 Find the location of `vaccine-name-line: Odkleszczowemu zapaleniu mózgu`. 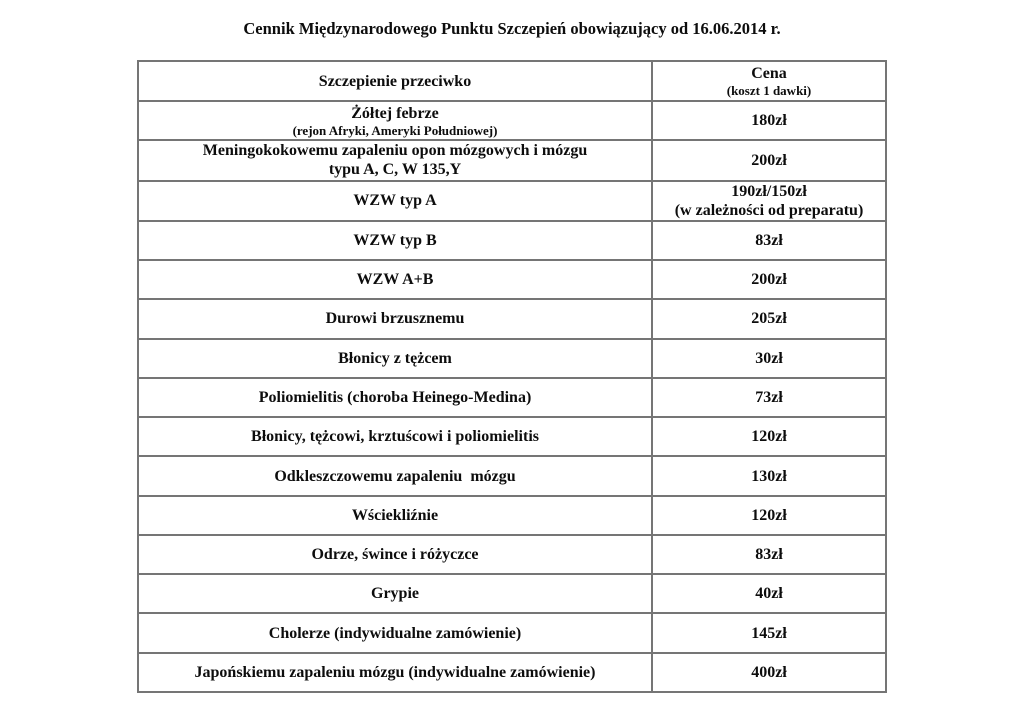

vaccine-name-line: Odkleszczowemu zapaleniu mózgu is located at coordinates (395, 476).